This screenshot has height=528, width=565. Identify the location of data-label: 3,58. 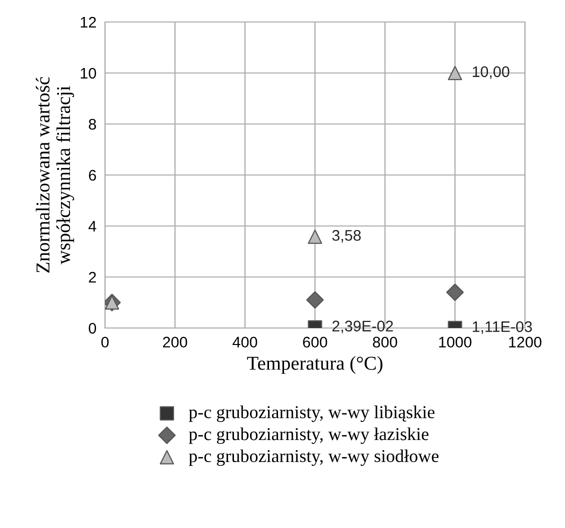
(346, 236).